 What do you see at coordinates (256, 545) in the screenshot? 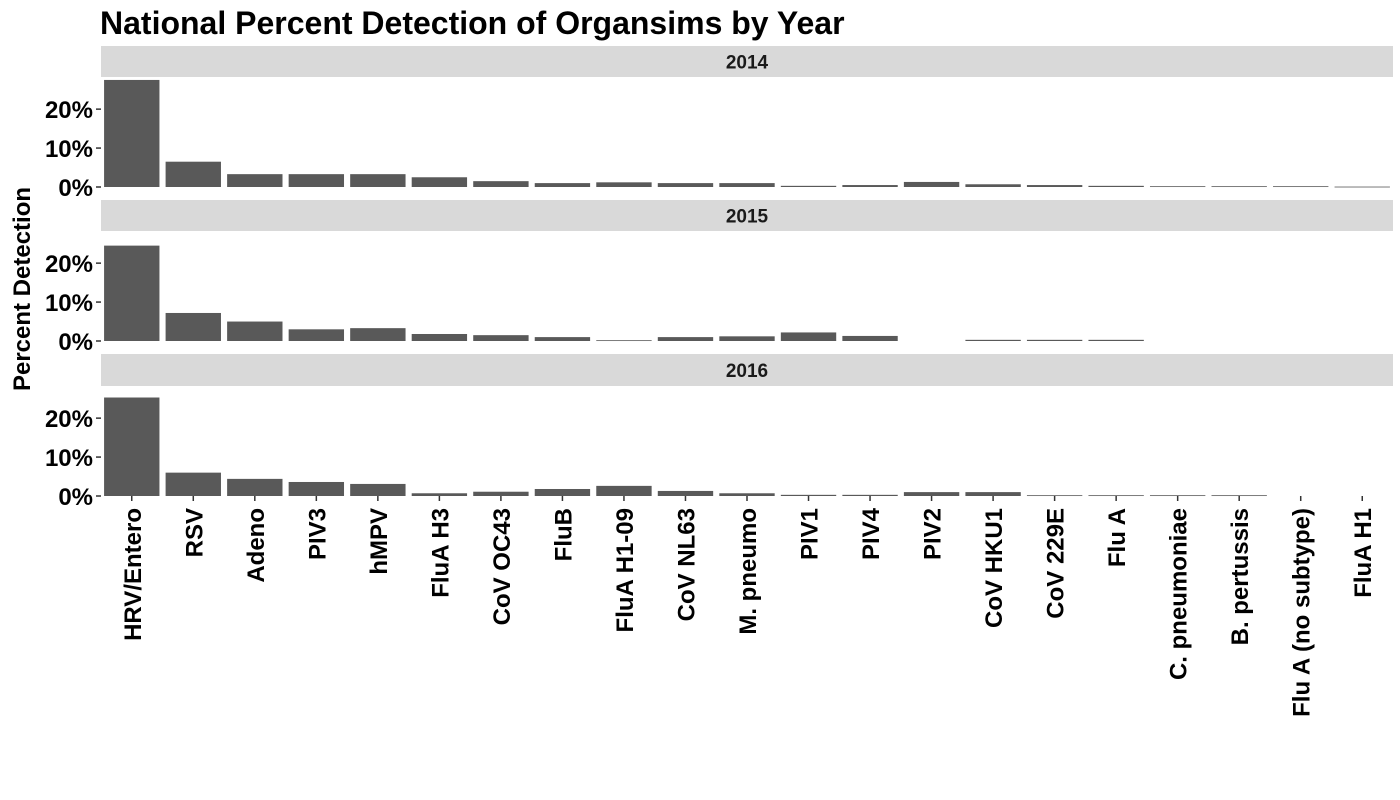
I see `x-tick-label: Adeno` at bounding box center [256, 545].